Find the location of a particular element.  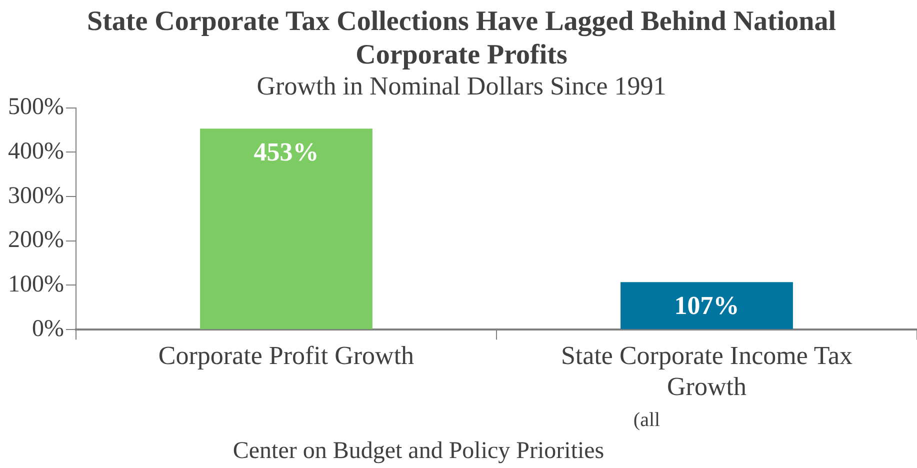

y-tick-label: 300% is located at coordinates (36, 195).